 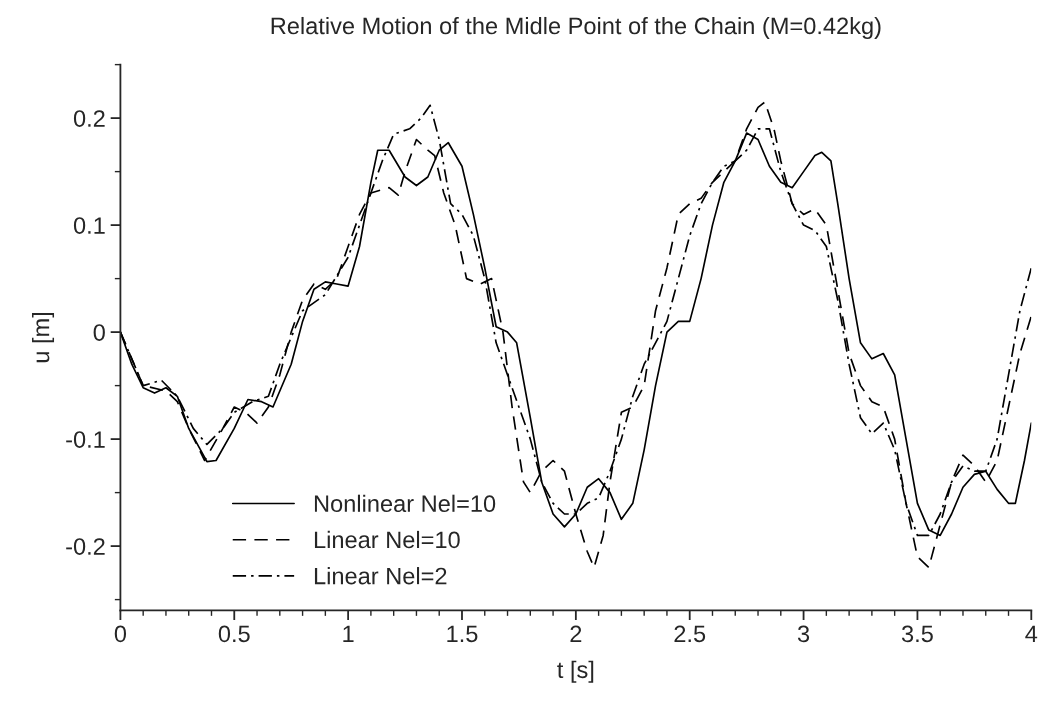 I want to click on x-tick-label: 2.5, so click(x=690, y=634).